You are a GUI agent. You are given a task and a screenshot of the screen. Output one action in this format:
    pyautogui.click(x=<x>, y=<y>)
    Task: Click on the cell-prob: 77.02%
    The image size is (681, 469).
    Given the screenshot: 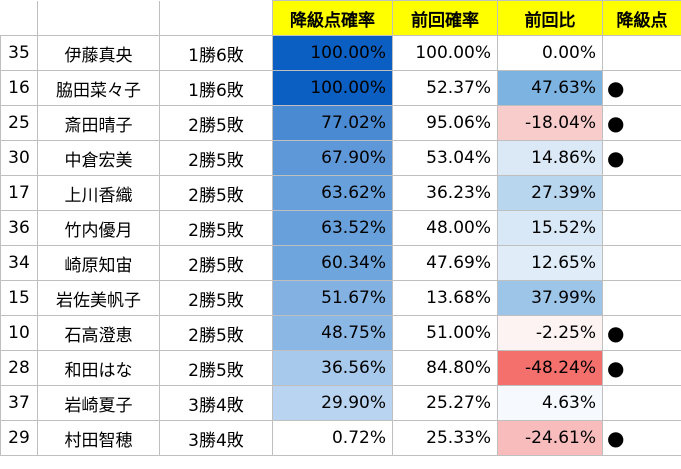 What is the action you would take?
    pyautogui.click(x=332, y=123)
    